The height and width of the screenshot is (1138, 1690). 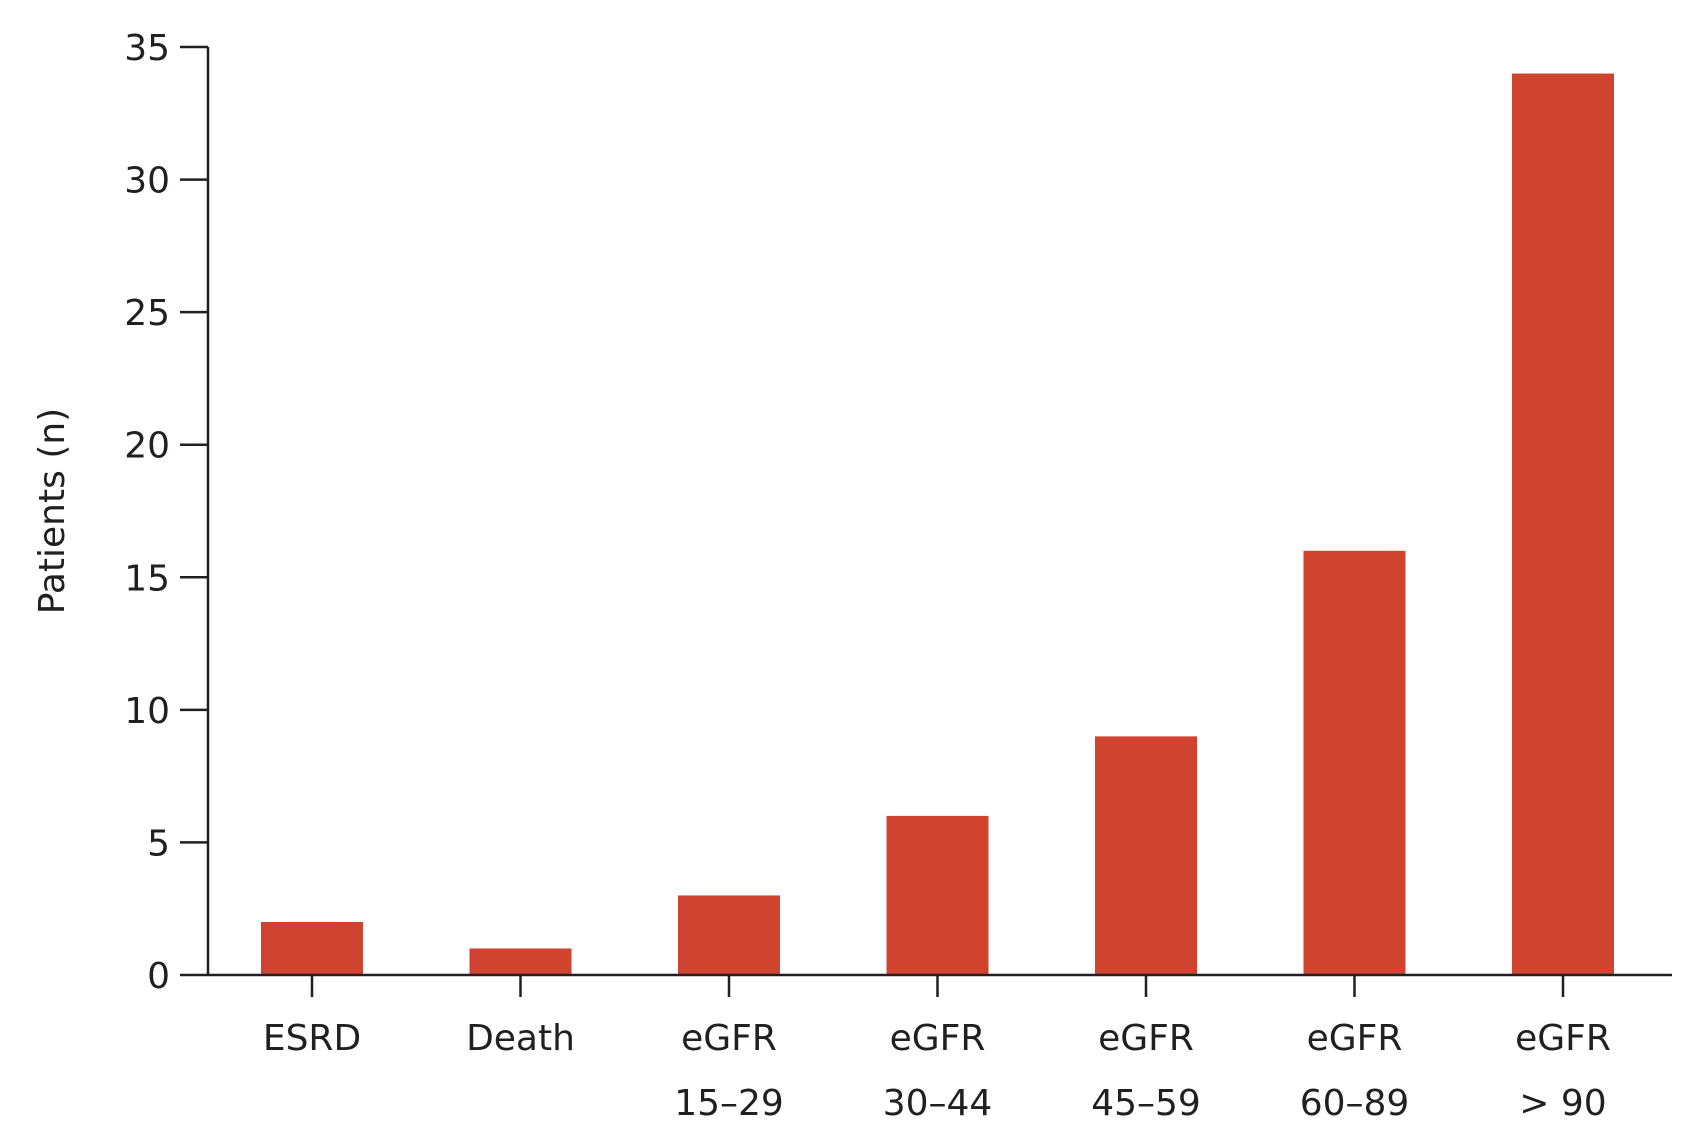 I want to click on y-axis-title: Patients (n), so click(x=52, y=511).